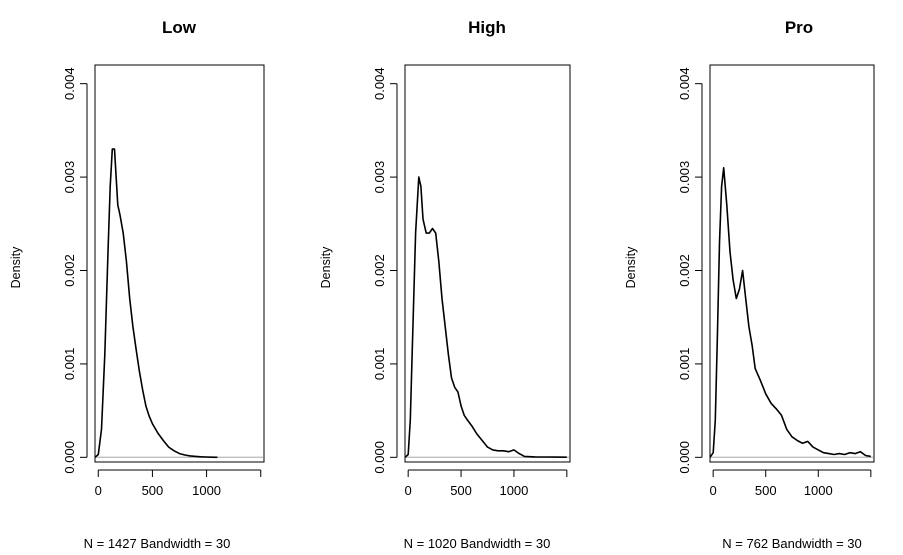 This screenshot has width=903, height=555. What do you see at coordinates (799, 27) in the screenshot?
I see `panel-title: Pro` at bounding box center [799, 27].